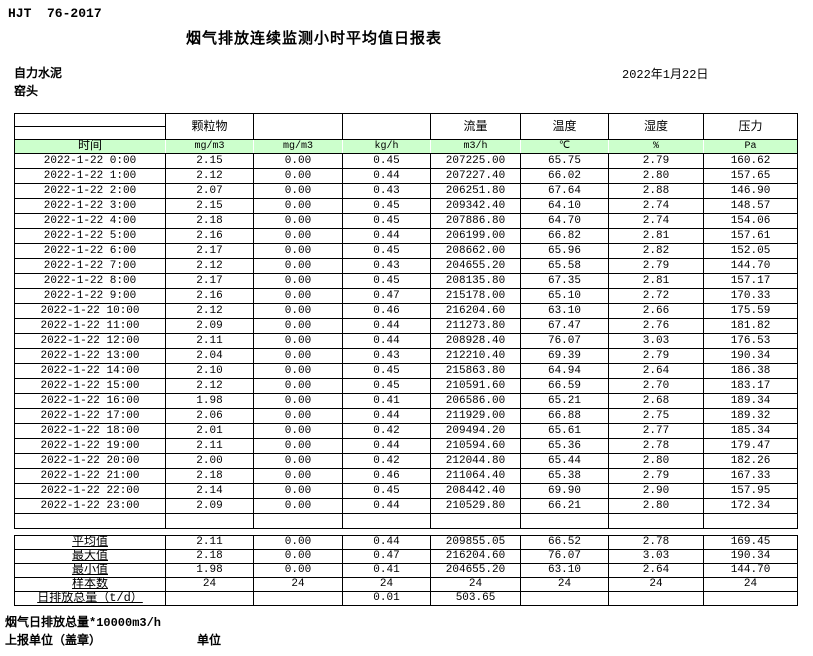  What do you see at coordinates (564, 311) in the screenshot?
I see `value-cell: 63.10` at bounding box center [564, 311].